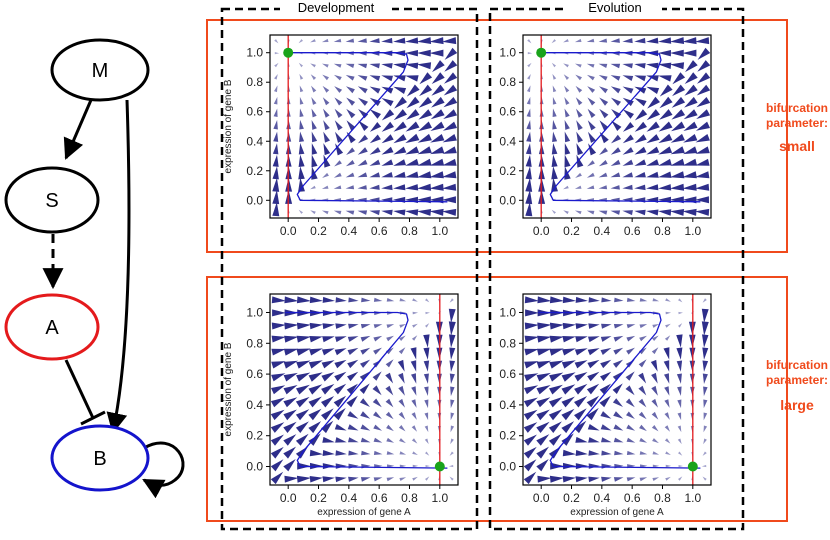 This screenshot has width=830, height=540. Describe the element at coordinates (336, 8) in the screenshot. I see `column-label-backing-dev` at that location.